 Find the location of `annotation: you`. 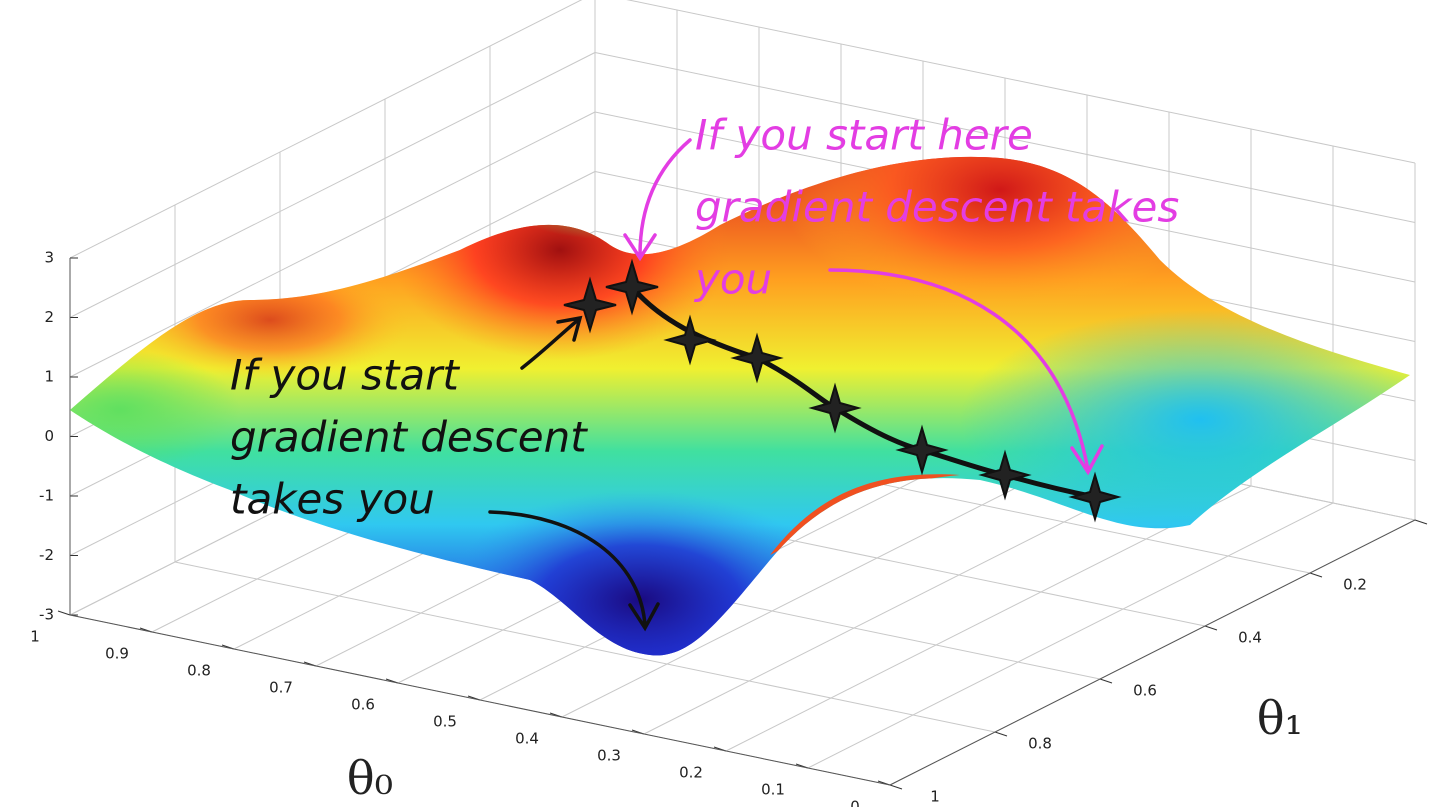

annotation: you is located at coordinates (732, 279).